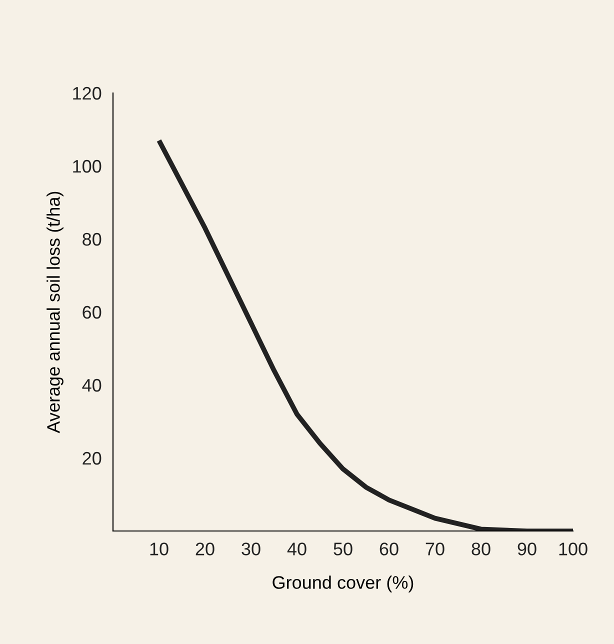  I want to click on y-tick-label: 120, so click(87, 93).